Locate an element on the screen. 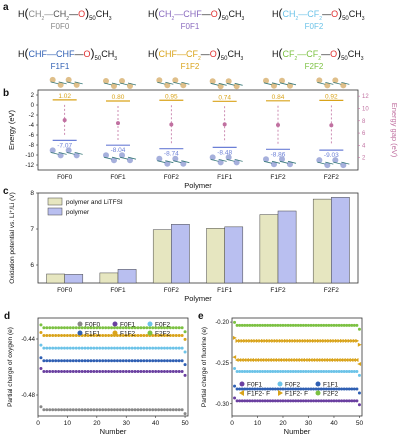 This screenshot has width=400, height=436. formula-f0f0: H(CH2—CH2—O)50CH3 is located at coordinates (65, 14).